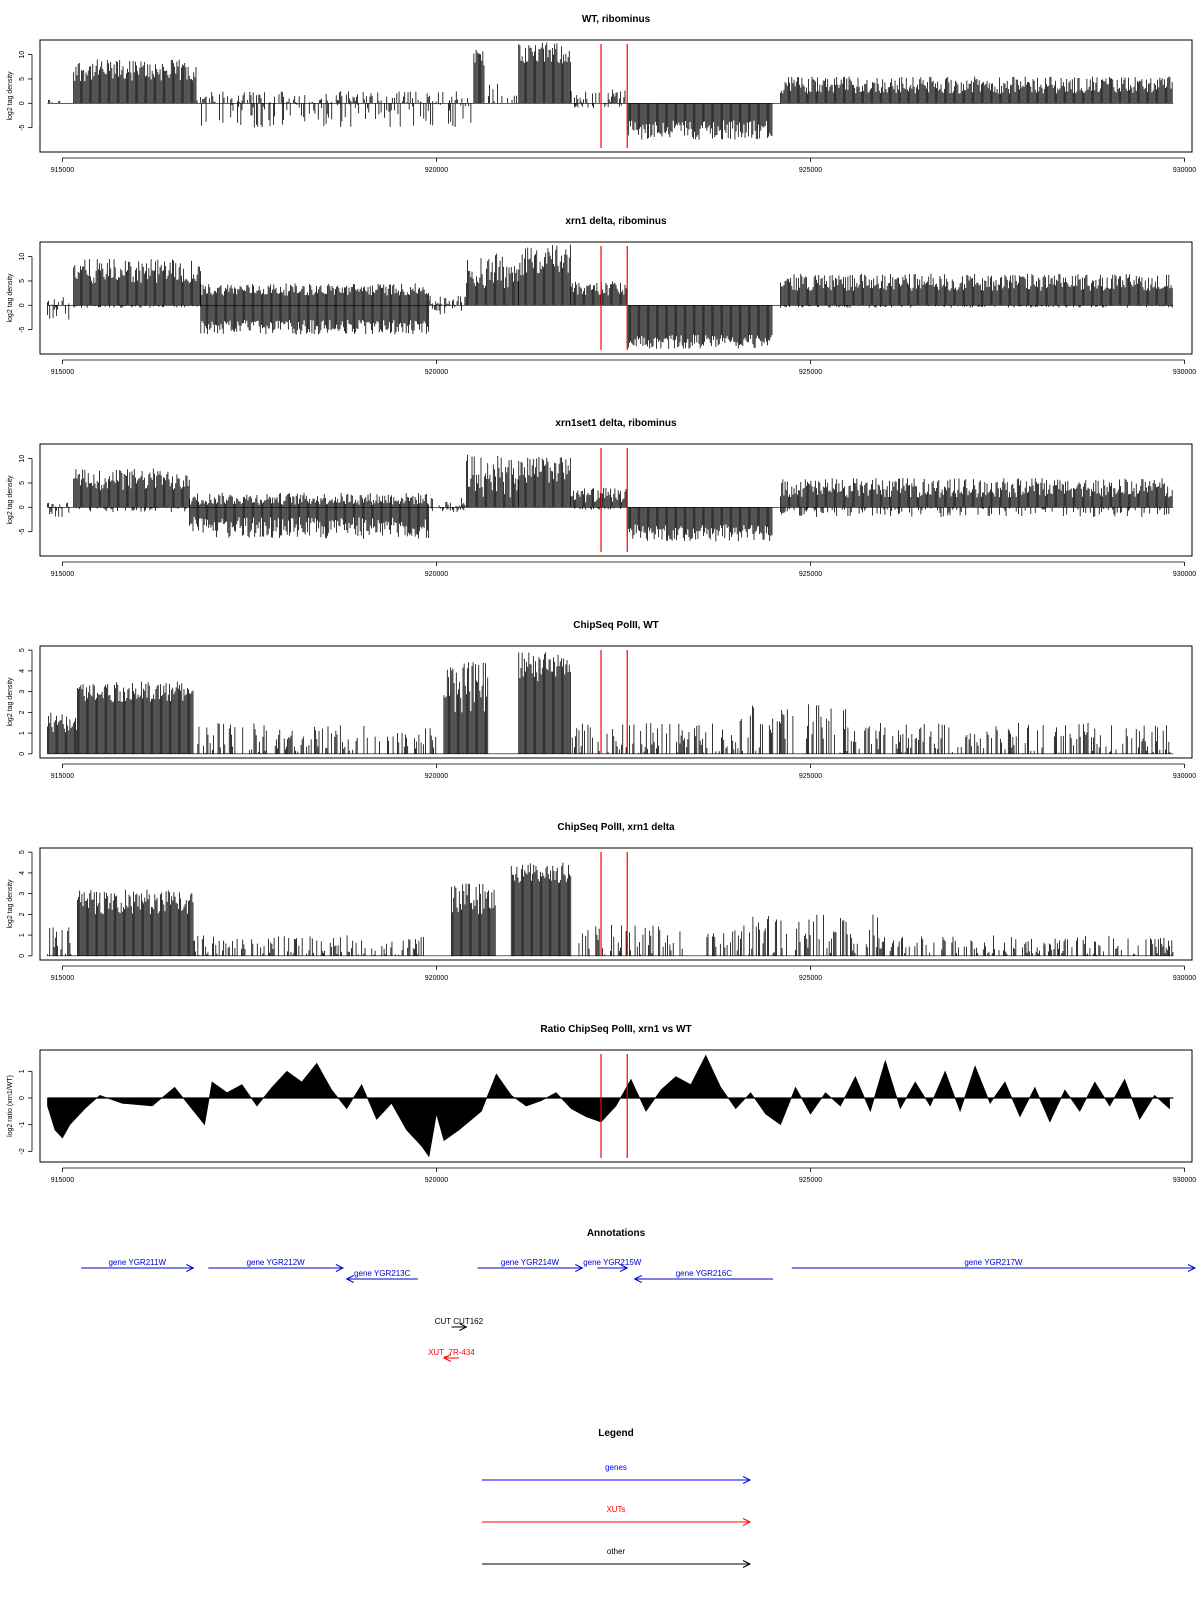 The image size is (1200, 1600). What do you see at coordinates (616, 827) in the screenshot?
I see `panel-title: ChipSeq PolII, xrn1 delta` at bounding box center [616, 827].